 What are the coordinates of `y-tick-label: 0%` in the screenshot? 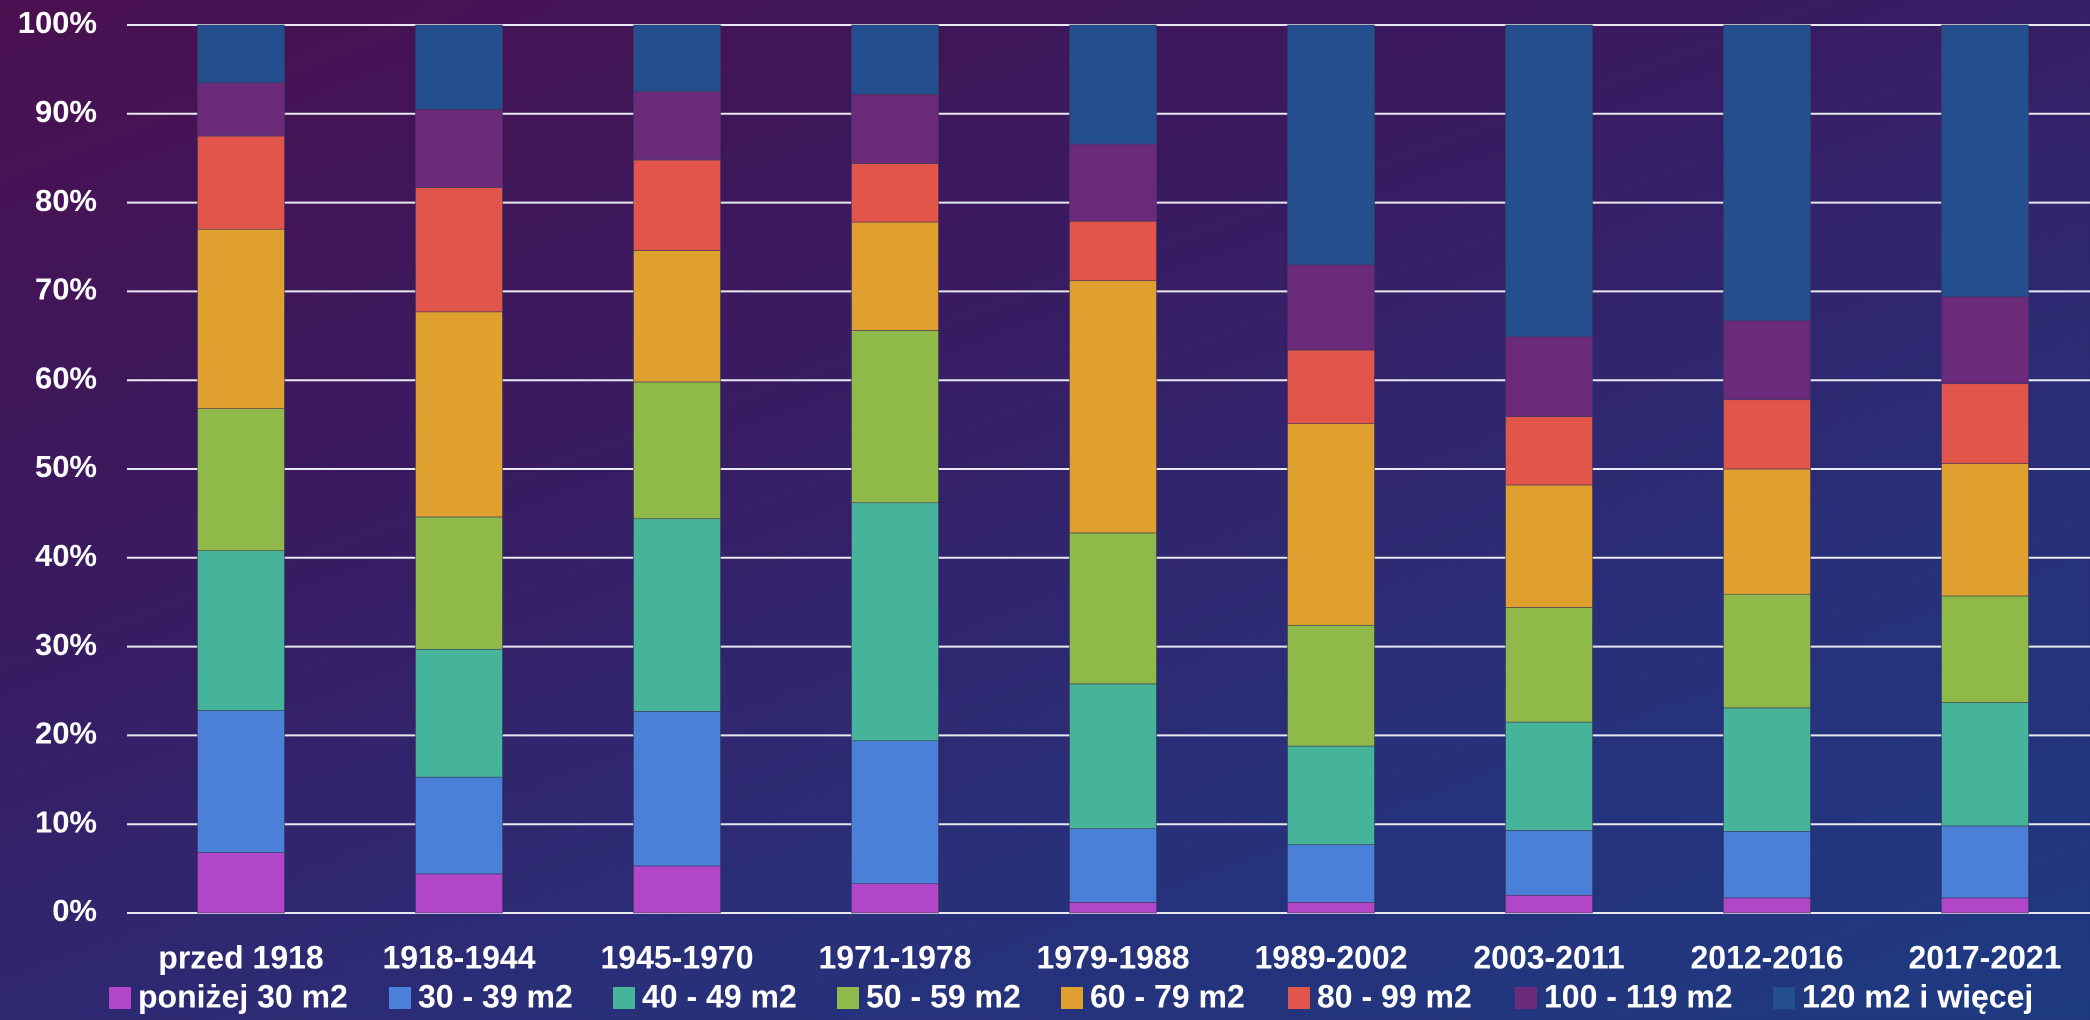 It's located at (74, 910).